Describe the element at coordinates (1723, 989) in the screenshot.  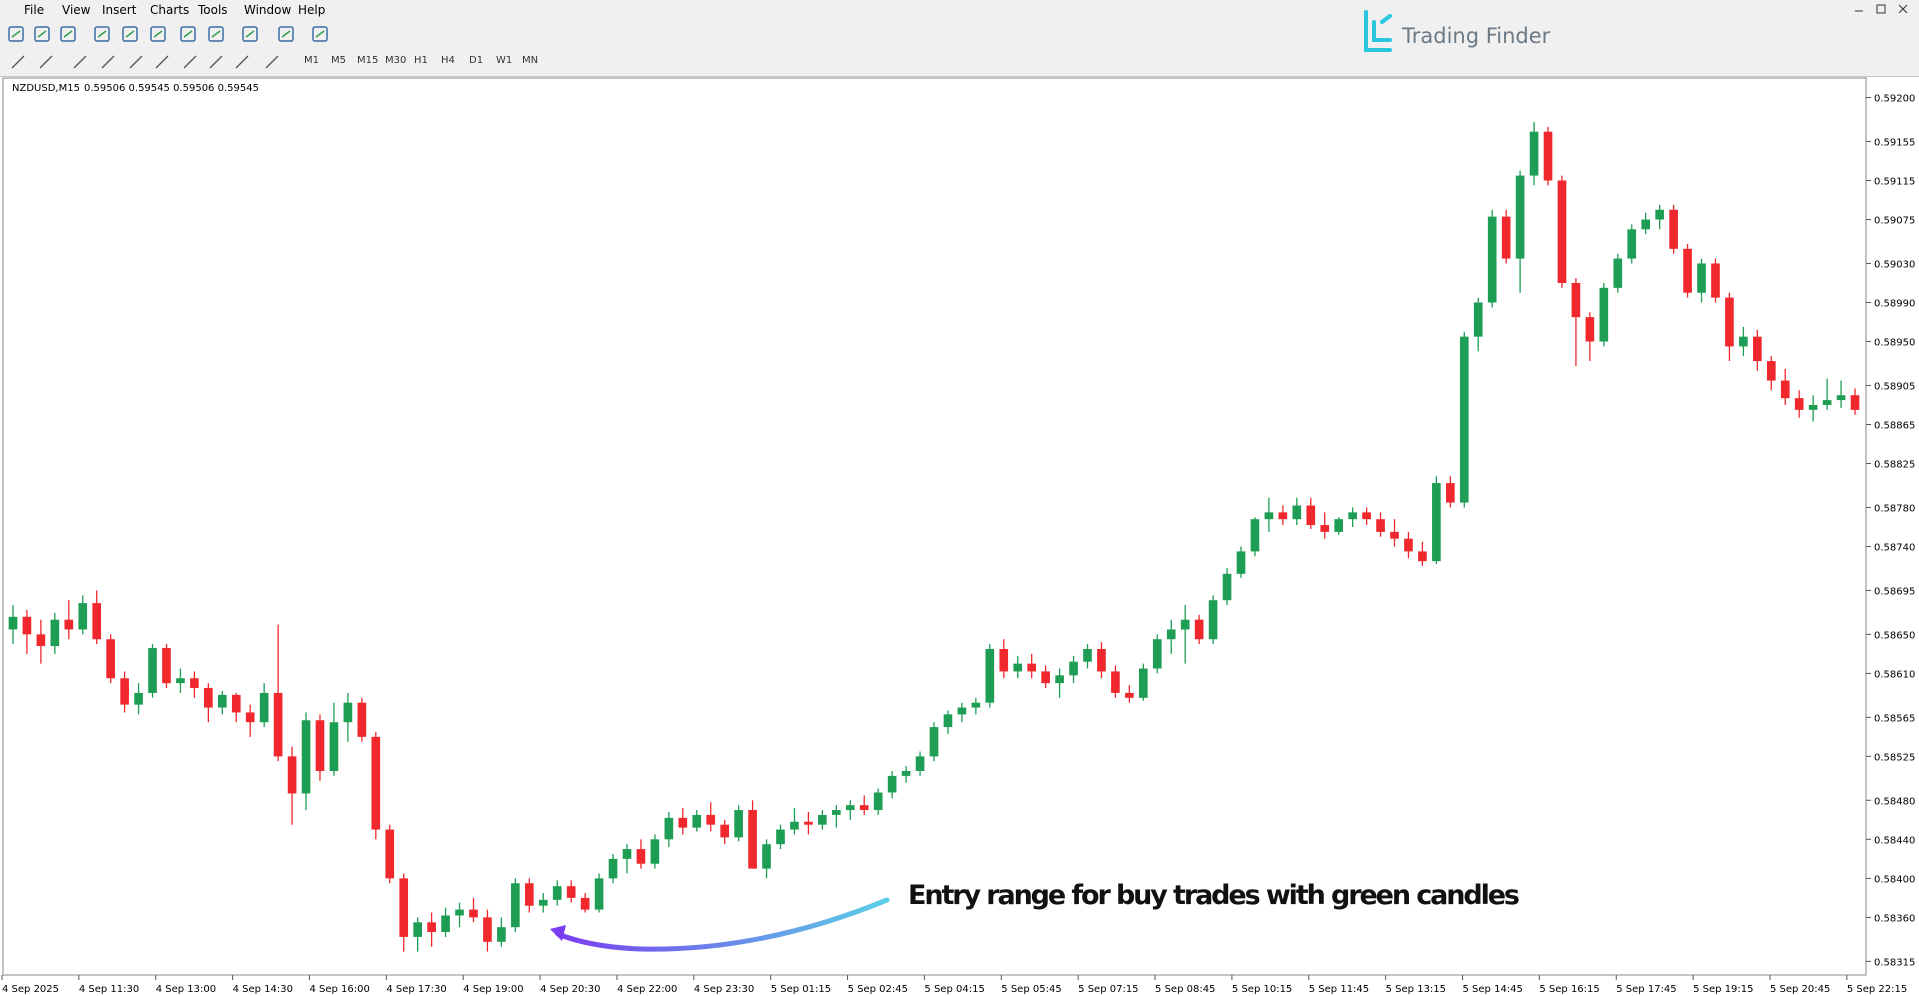
I see `x-tick-label: 5 Sep 19:15` at that location.